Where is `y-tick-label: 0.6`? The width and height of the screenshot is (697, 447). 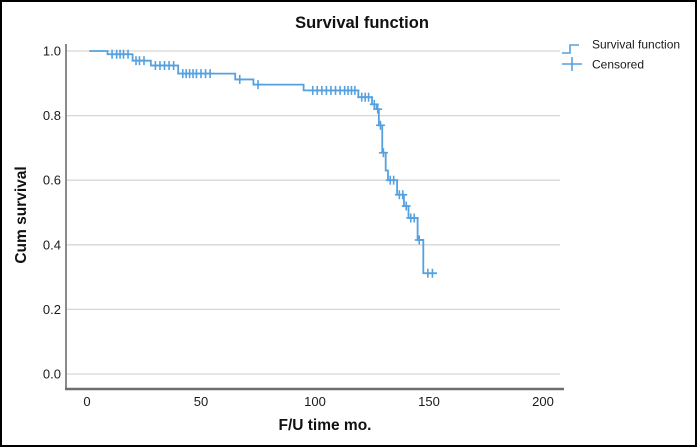
y-tick-label: 0.6 is located at coordinates (52, 180).